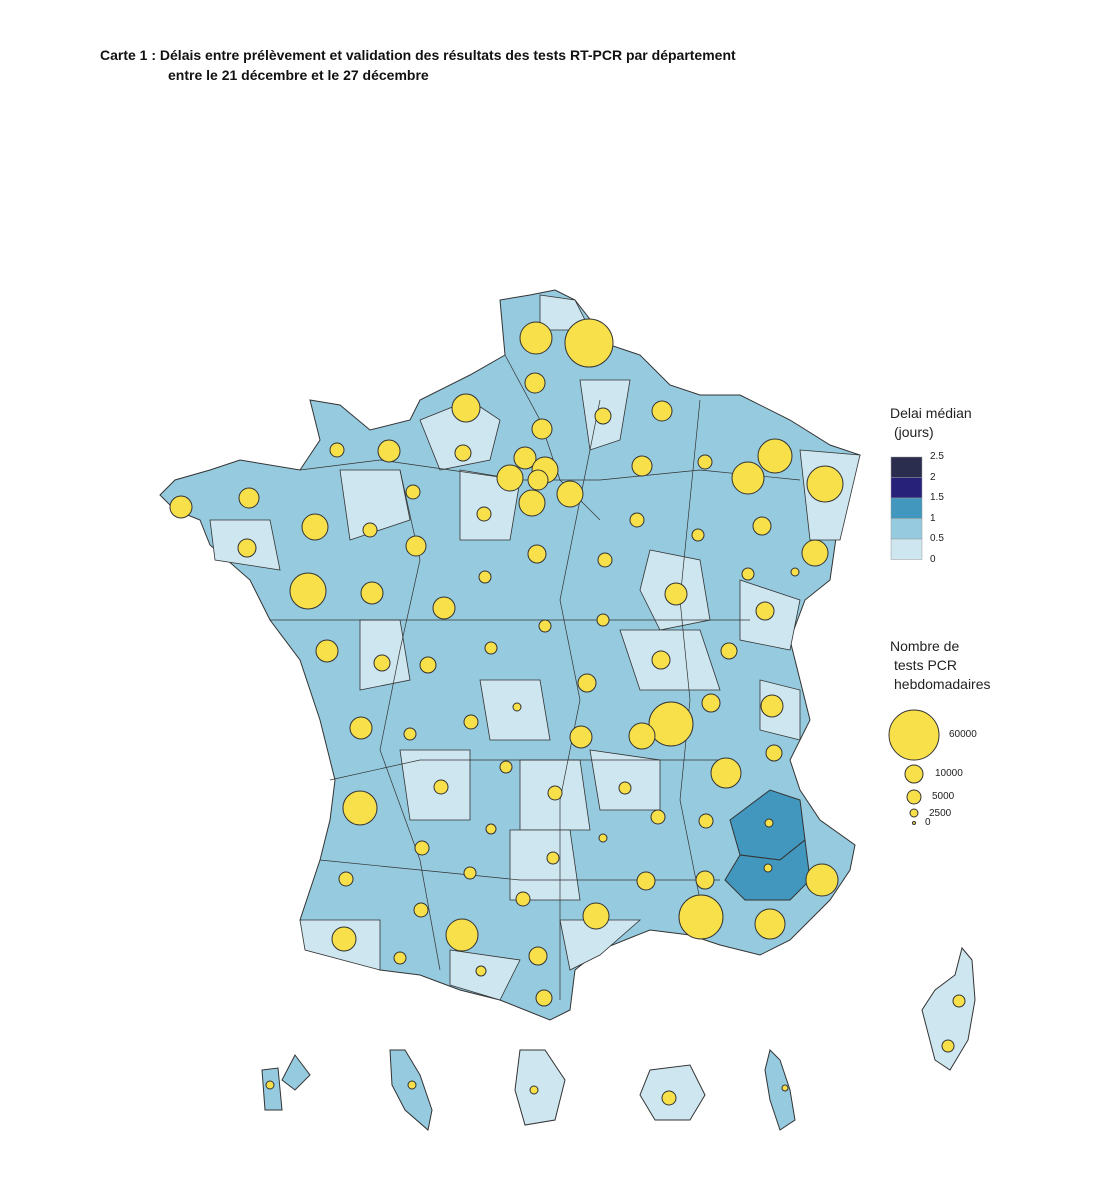 Image resolution: width=1108 pixels, height=1200 pixels. Describe the element at coordinates (298, 75) in the screenshot. I see `title-line-2: entre le 21 décembre et le 27 décembre` at that location.